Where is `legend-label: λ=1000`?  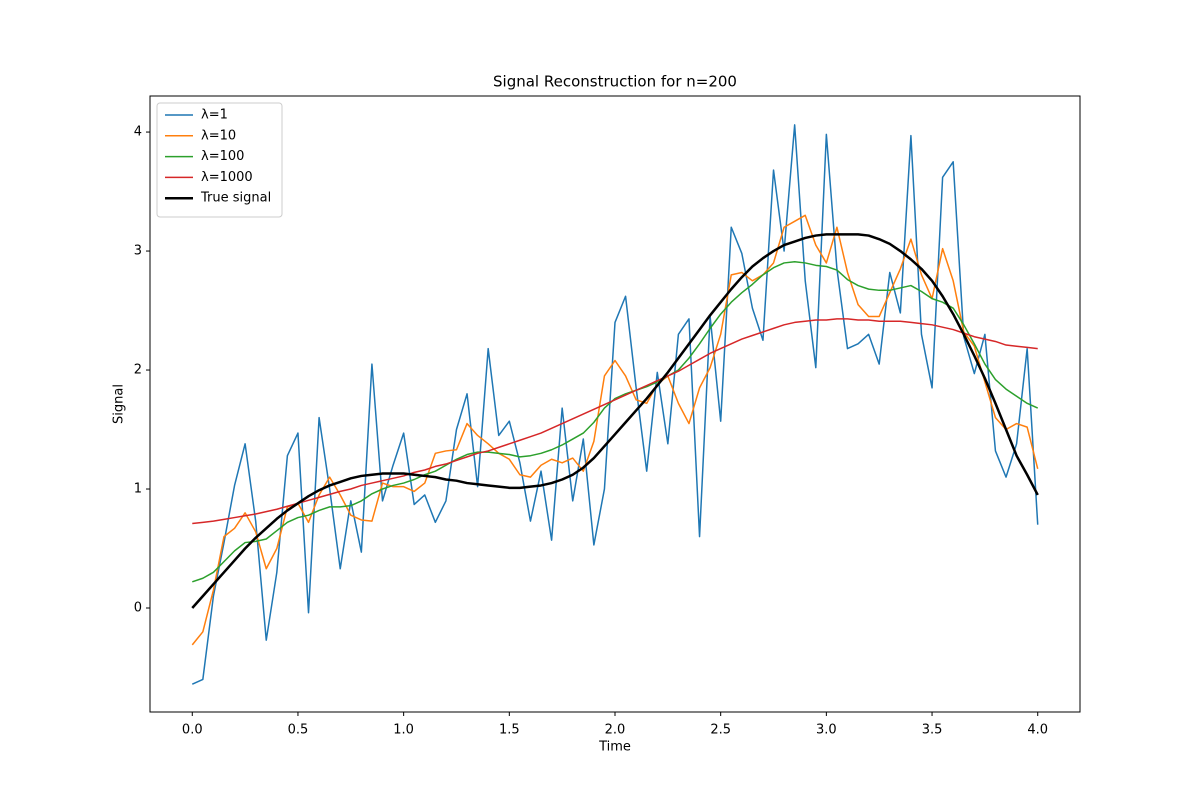
legend-label: λ=1000 is located at coordinates (227, 177).